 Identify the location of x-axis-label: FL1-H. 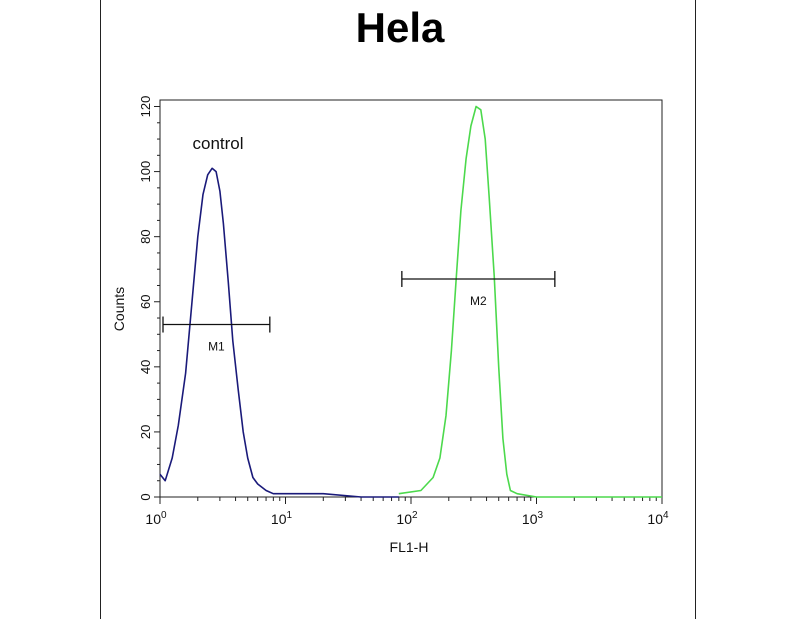
(409, 547).